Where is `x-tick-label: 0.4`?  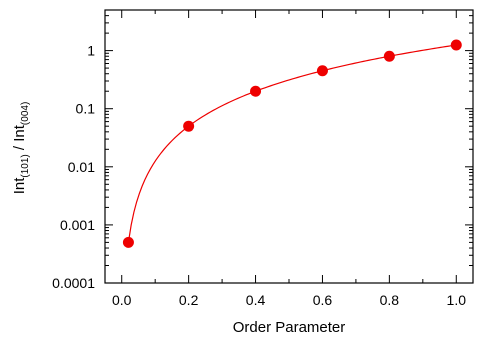 x-tick-label: 0.4 is located at coordinates (256, 300).